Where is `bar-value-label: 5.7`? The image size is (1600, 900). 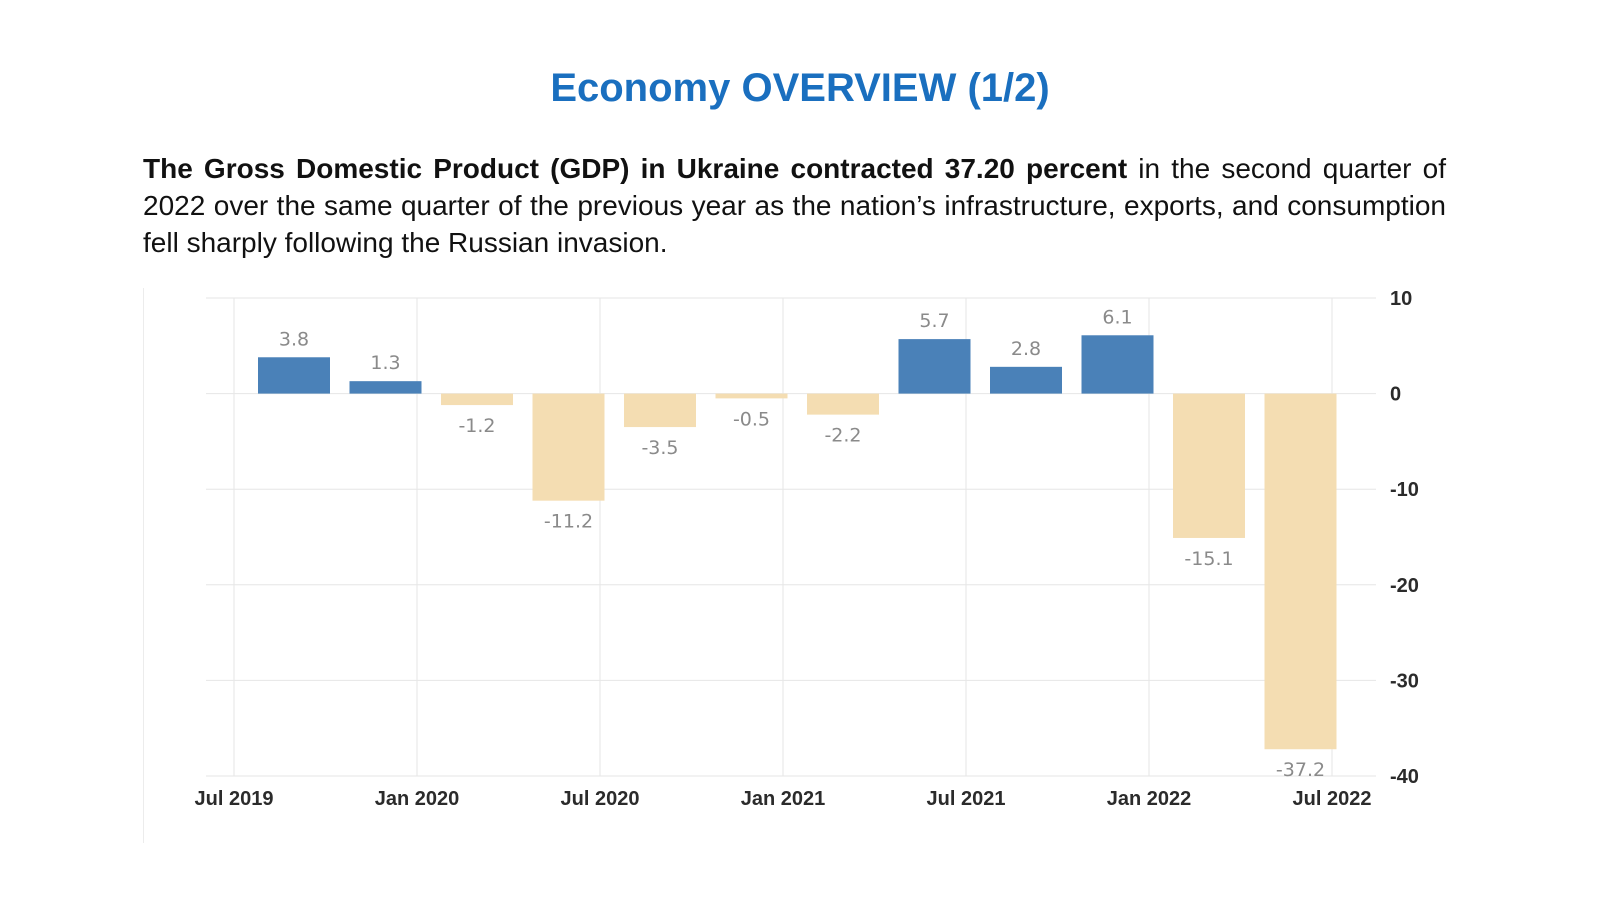
bar-value-label: 5.7 is located at coordinates (934, 321).